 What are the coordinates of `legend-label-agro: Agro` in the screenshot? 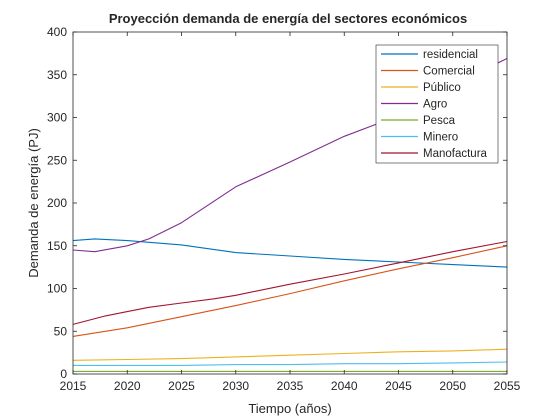 It's located at (435, 105).